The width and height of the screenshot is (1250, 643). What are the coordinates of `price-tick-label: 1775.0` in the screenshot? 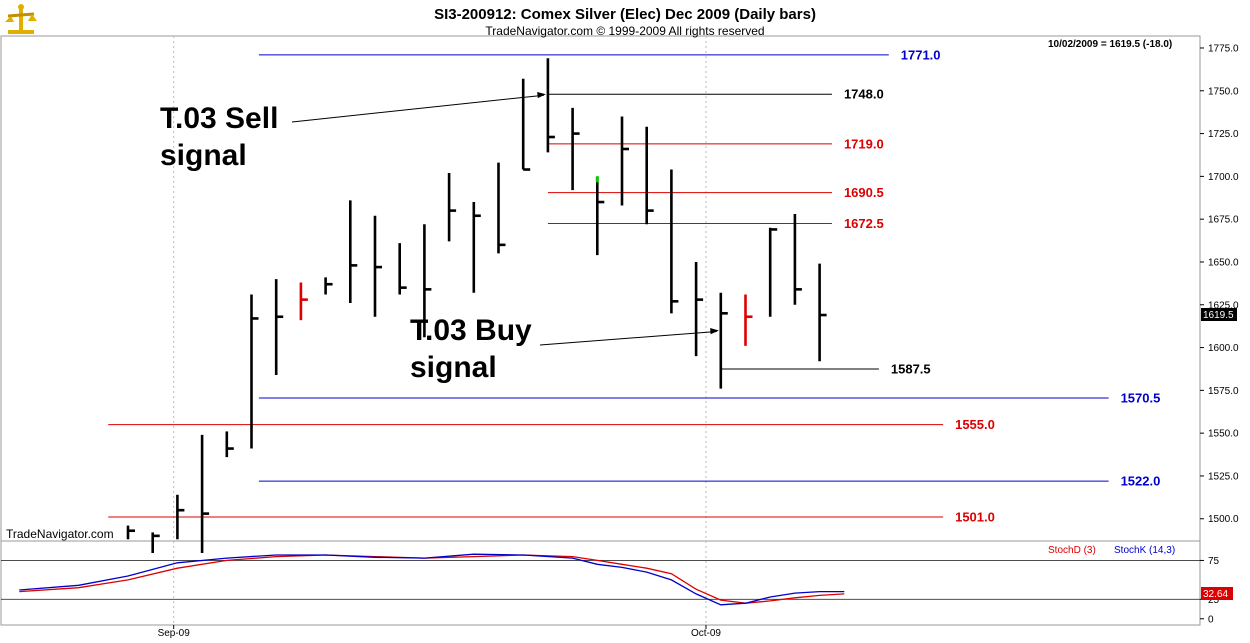 It's located at (1223, 48).